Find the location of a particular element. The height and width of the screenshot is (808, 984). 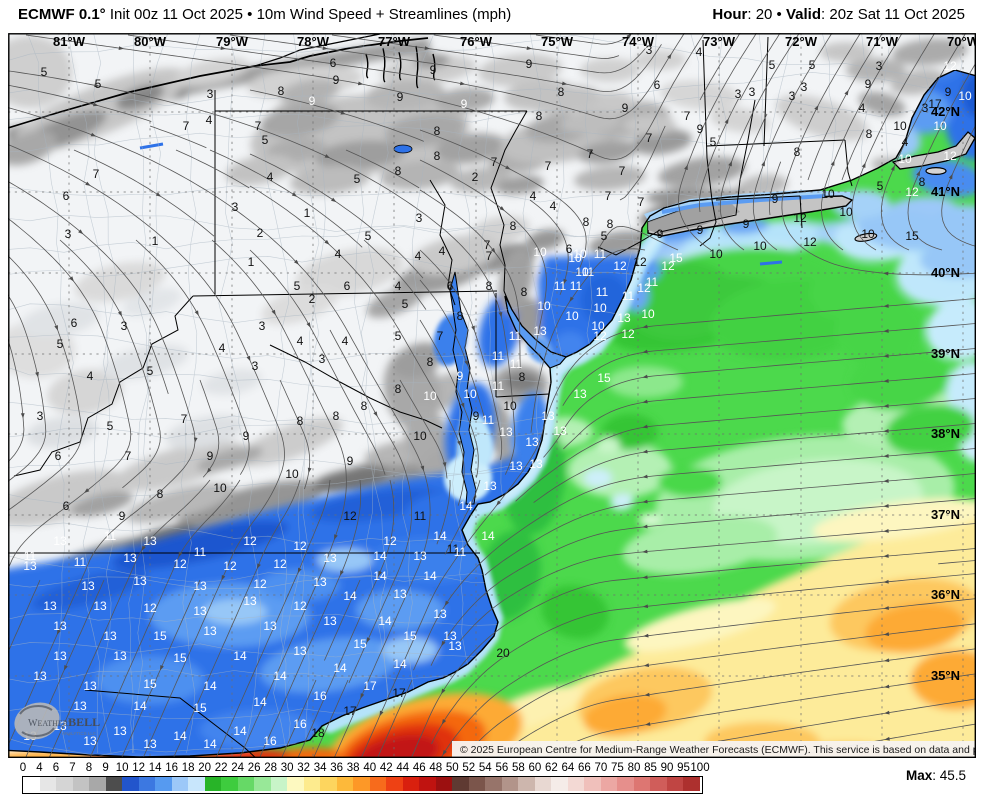

svg-text: 40°N is located at coordinates (945, 272).